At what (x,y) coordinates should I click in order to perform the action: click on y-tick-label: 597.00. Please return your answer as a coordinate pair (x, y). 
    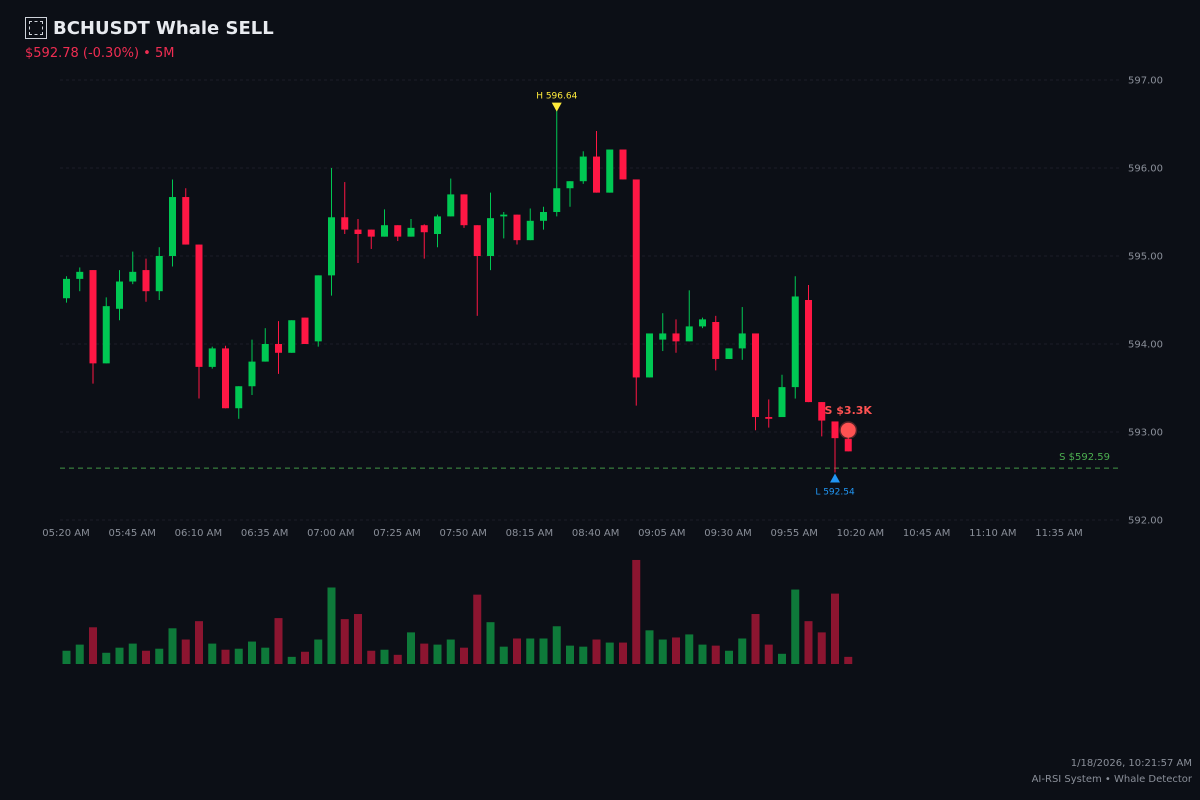
    Looking at the image, I should click on (1145, 81).